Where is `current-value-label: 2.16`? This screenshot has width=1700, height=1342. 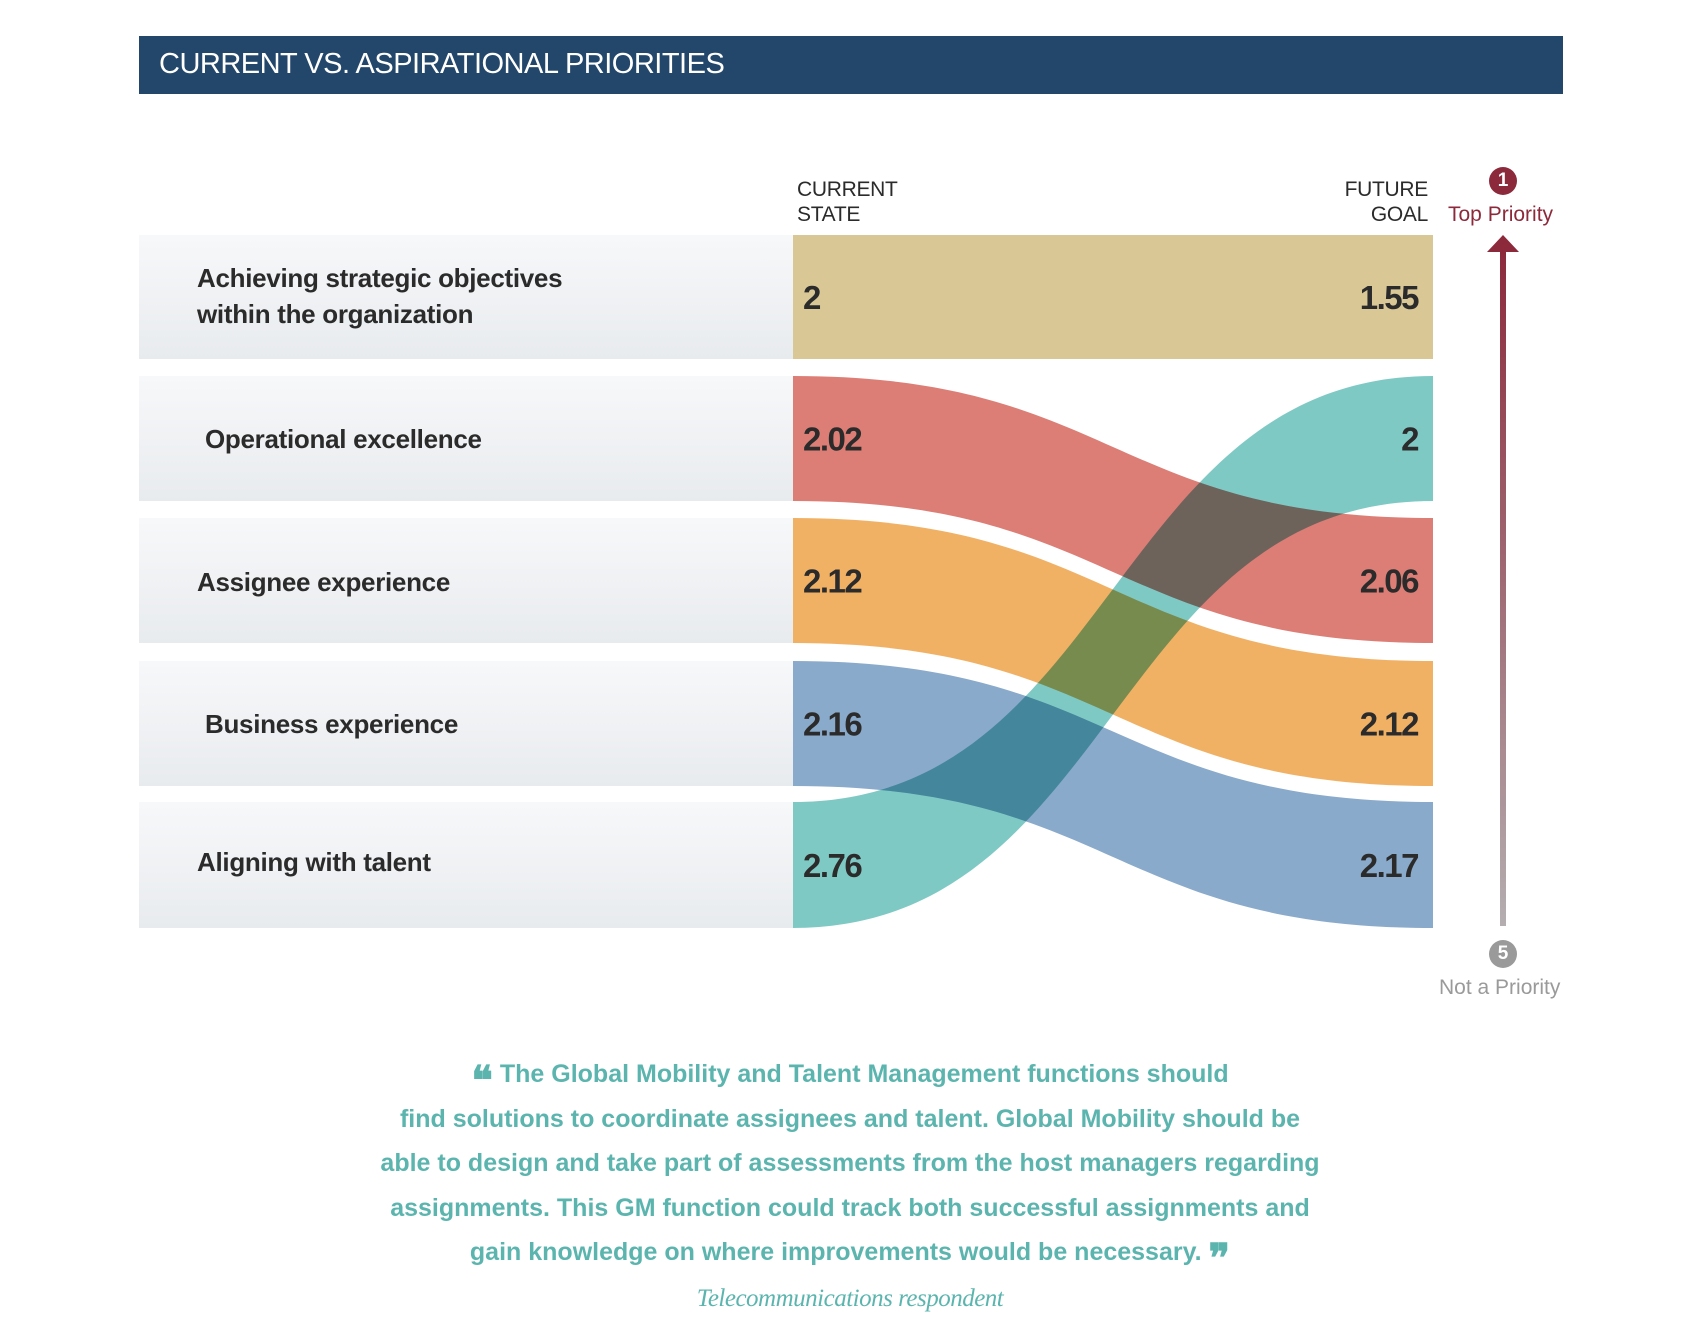 current-value-label: 2.16 is located at coordinates (832, 724).